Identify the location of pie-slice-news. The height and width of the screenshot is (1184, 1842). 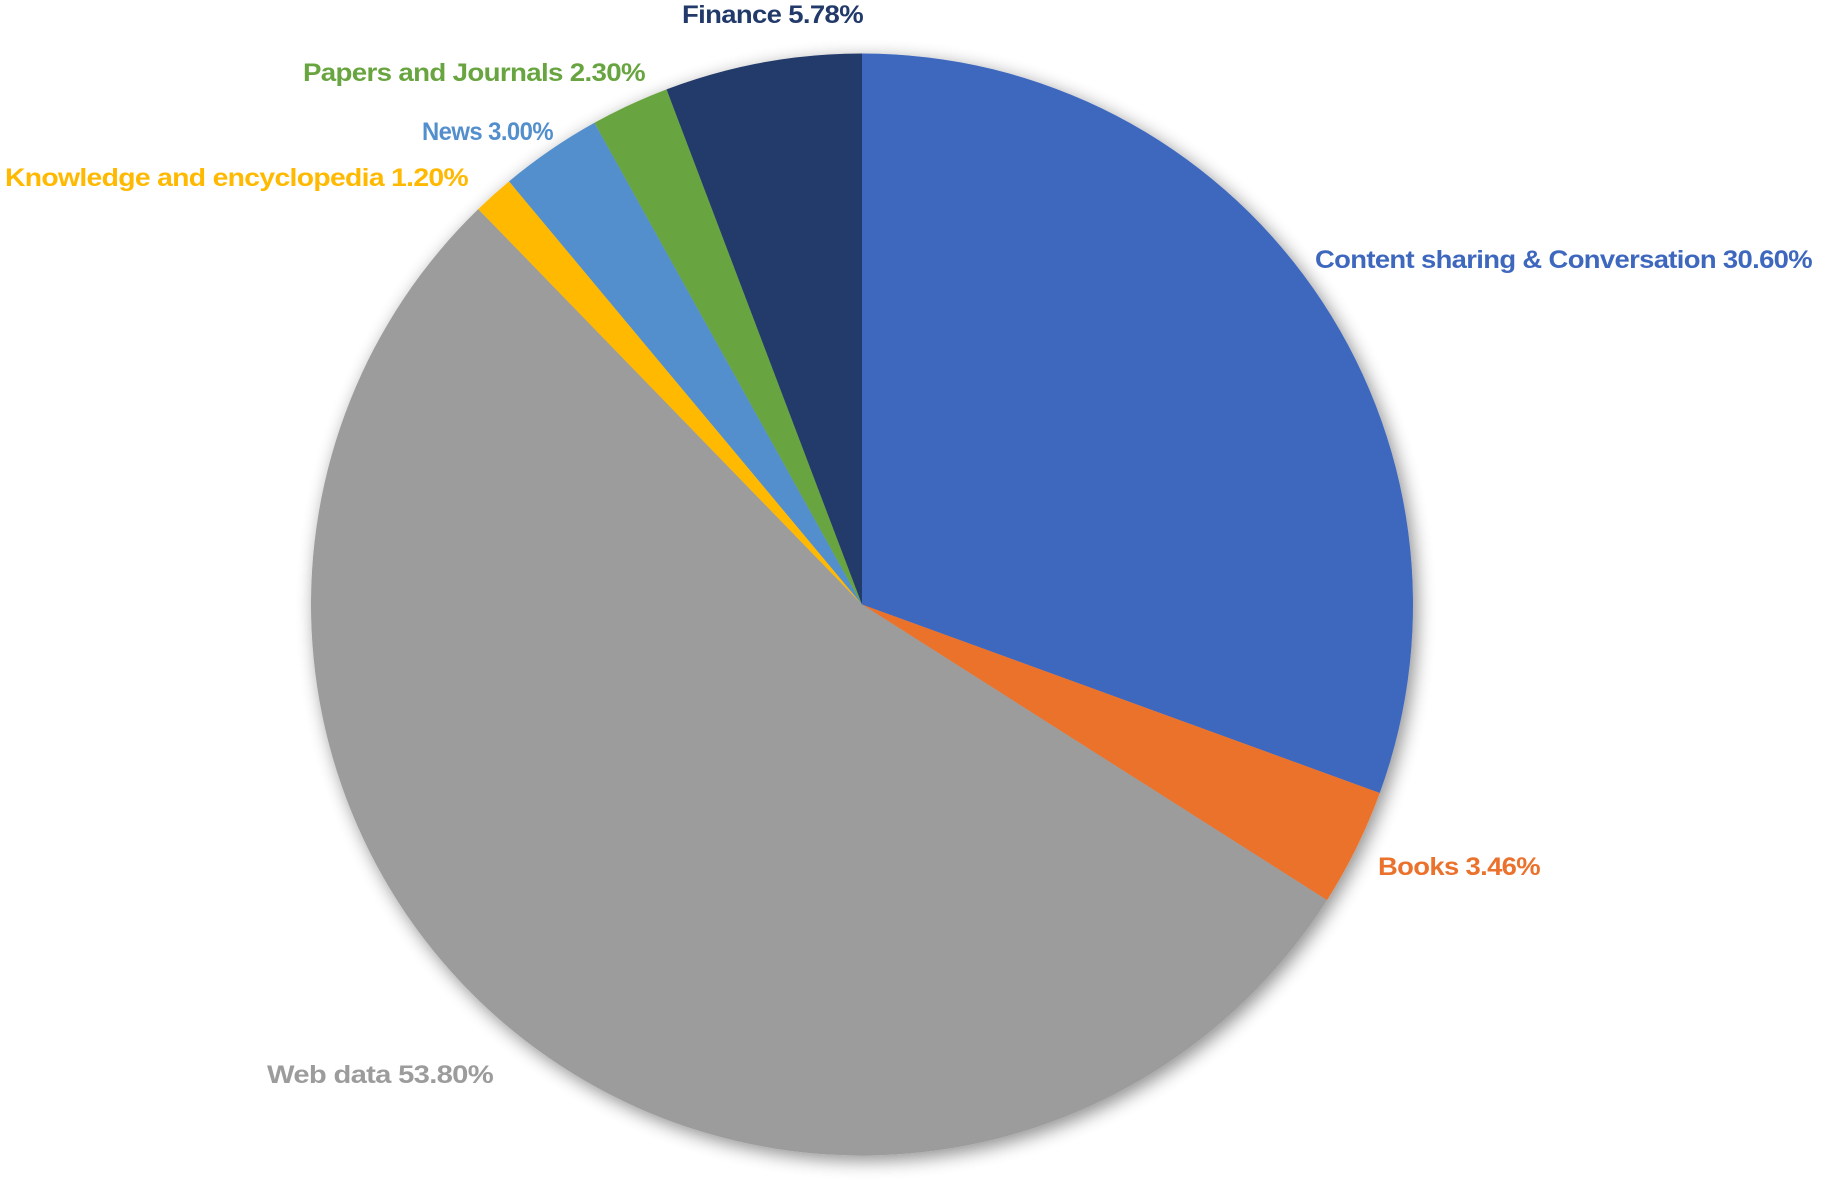
(685, 363).